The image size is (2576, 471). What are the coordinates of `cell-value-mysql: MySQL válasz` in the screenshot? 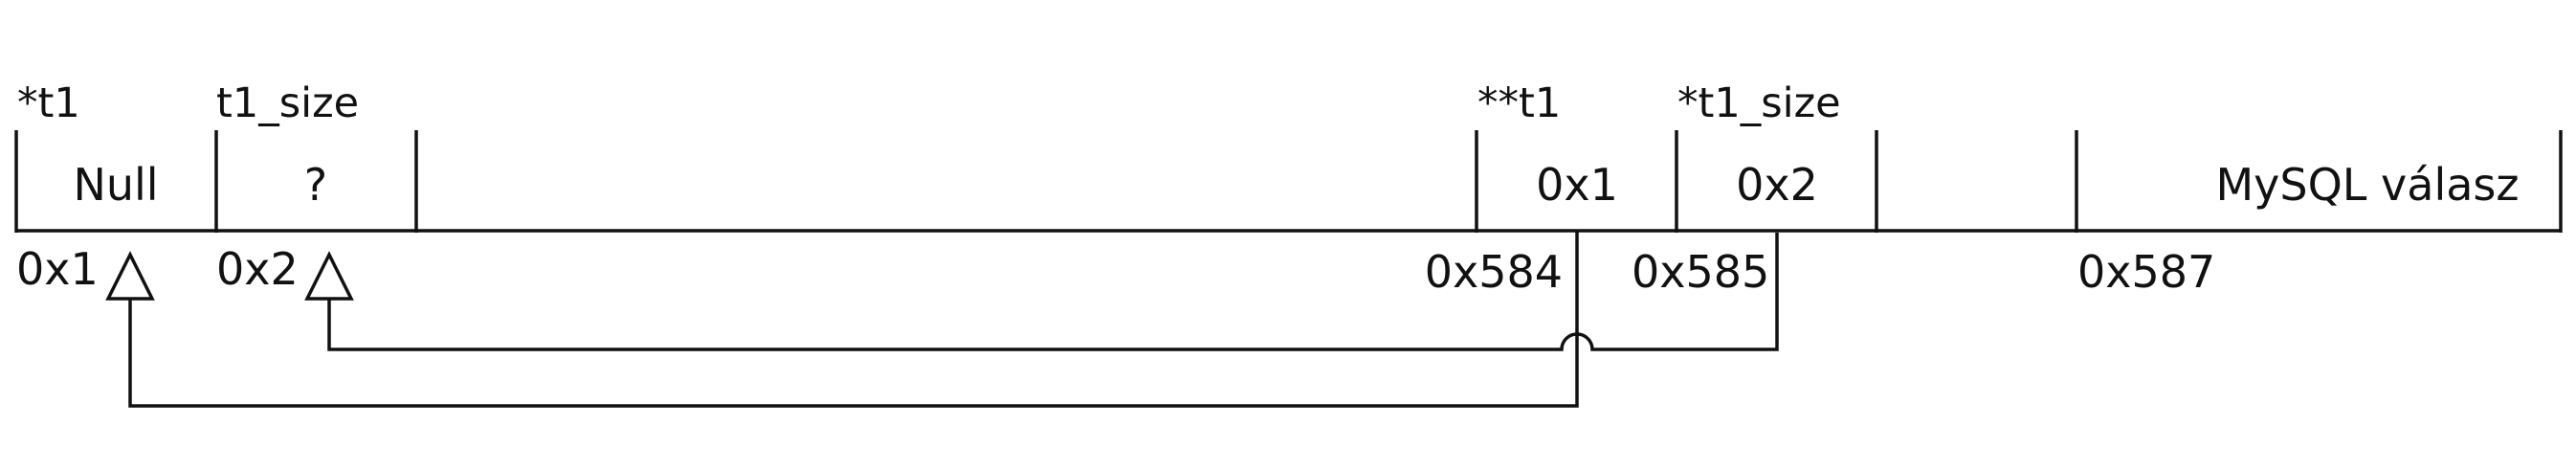 It's located at (2367, 185).